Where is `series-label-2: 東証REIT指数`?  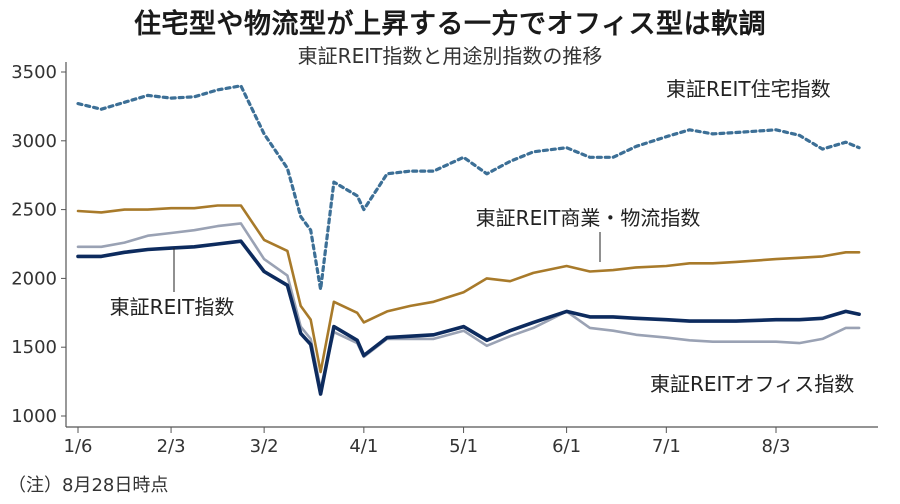
series-label-2: 東証REIT指数 is located at coordinates (172, 307).